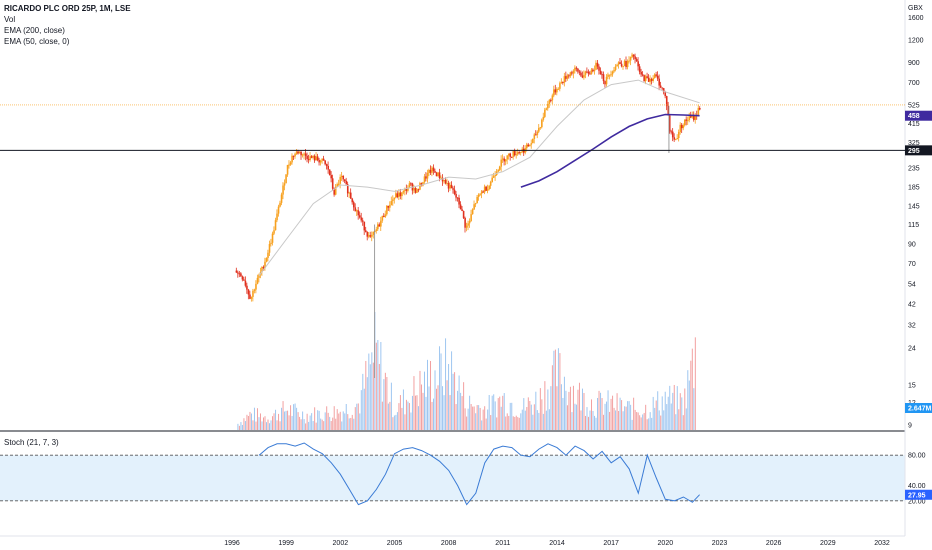  What do you see at coordinates (10, 19) in the screenshot?
I see `legend-volume: Vol` at bounding box center [10, 19].